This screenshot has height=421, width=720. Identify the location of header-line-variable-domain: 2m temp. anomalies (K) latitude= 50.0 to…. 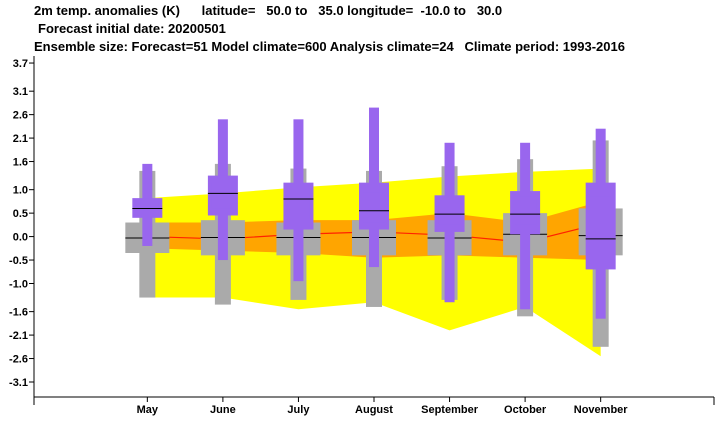
(268, 10).